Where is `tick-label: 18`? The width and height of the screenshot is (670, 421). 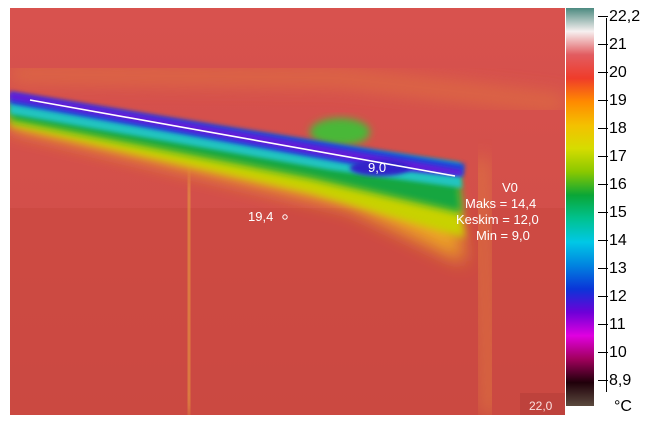
tick-label: 18 is located at coordinates (618, 128).